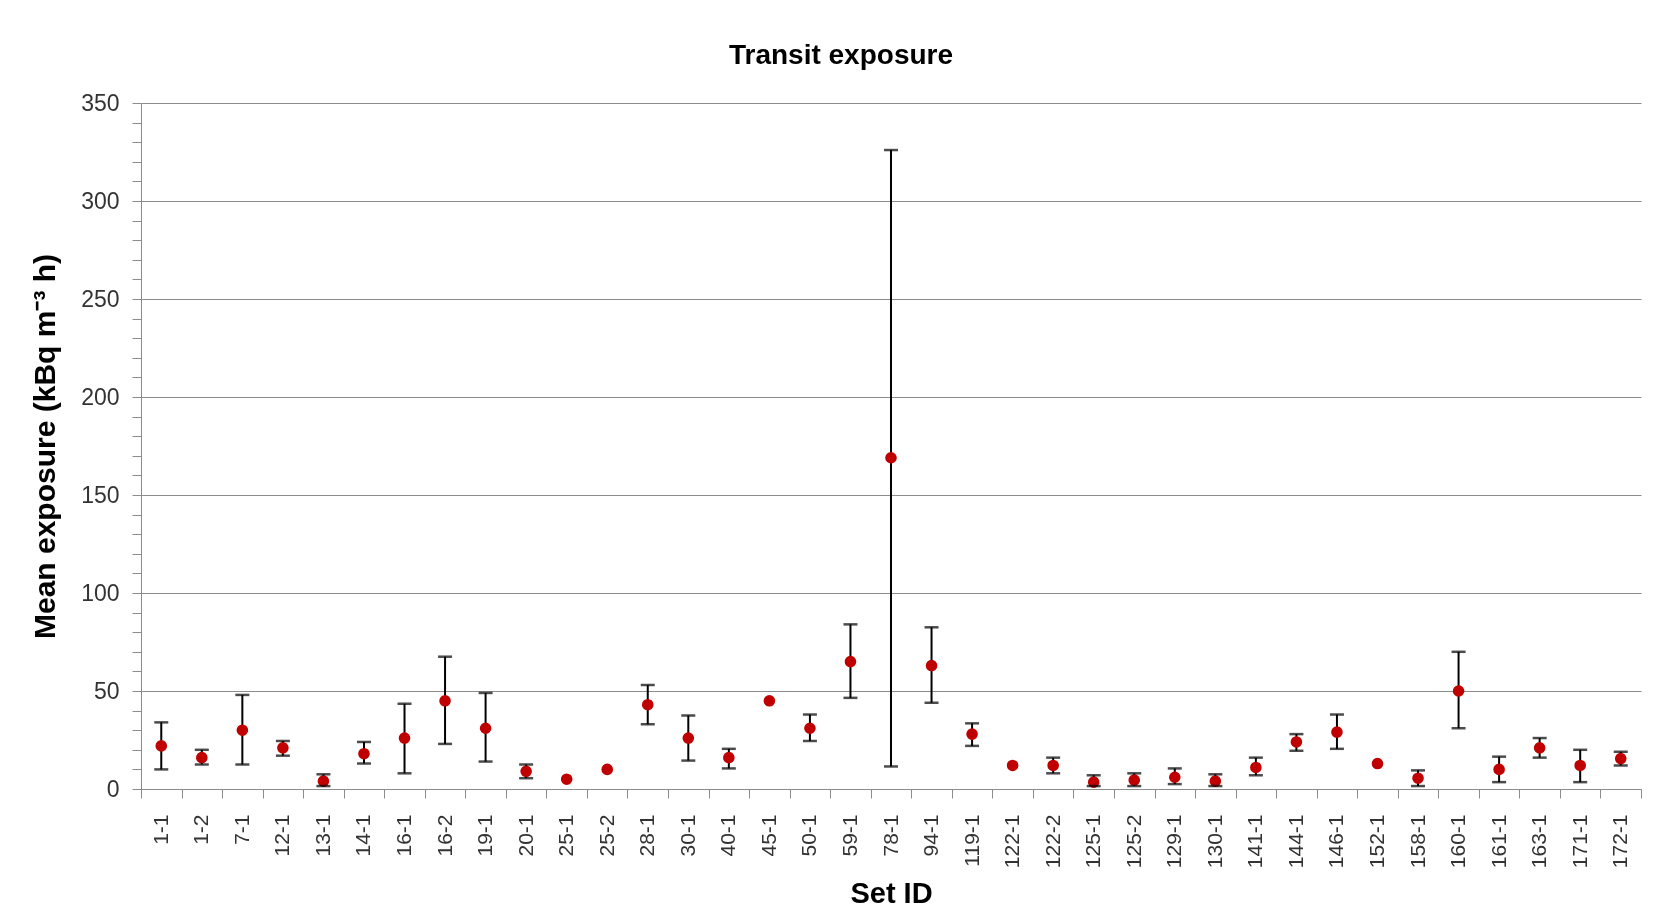 The height and width of the screenshot is (913, 1659). What do you see at coordinates (890, 835) in the screenshot?
I see `x-tick-label: 78-1` at bounding box center [890, 835].